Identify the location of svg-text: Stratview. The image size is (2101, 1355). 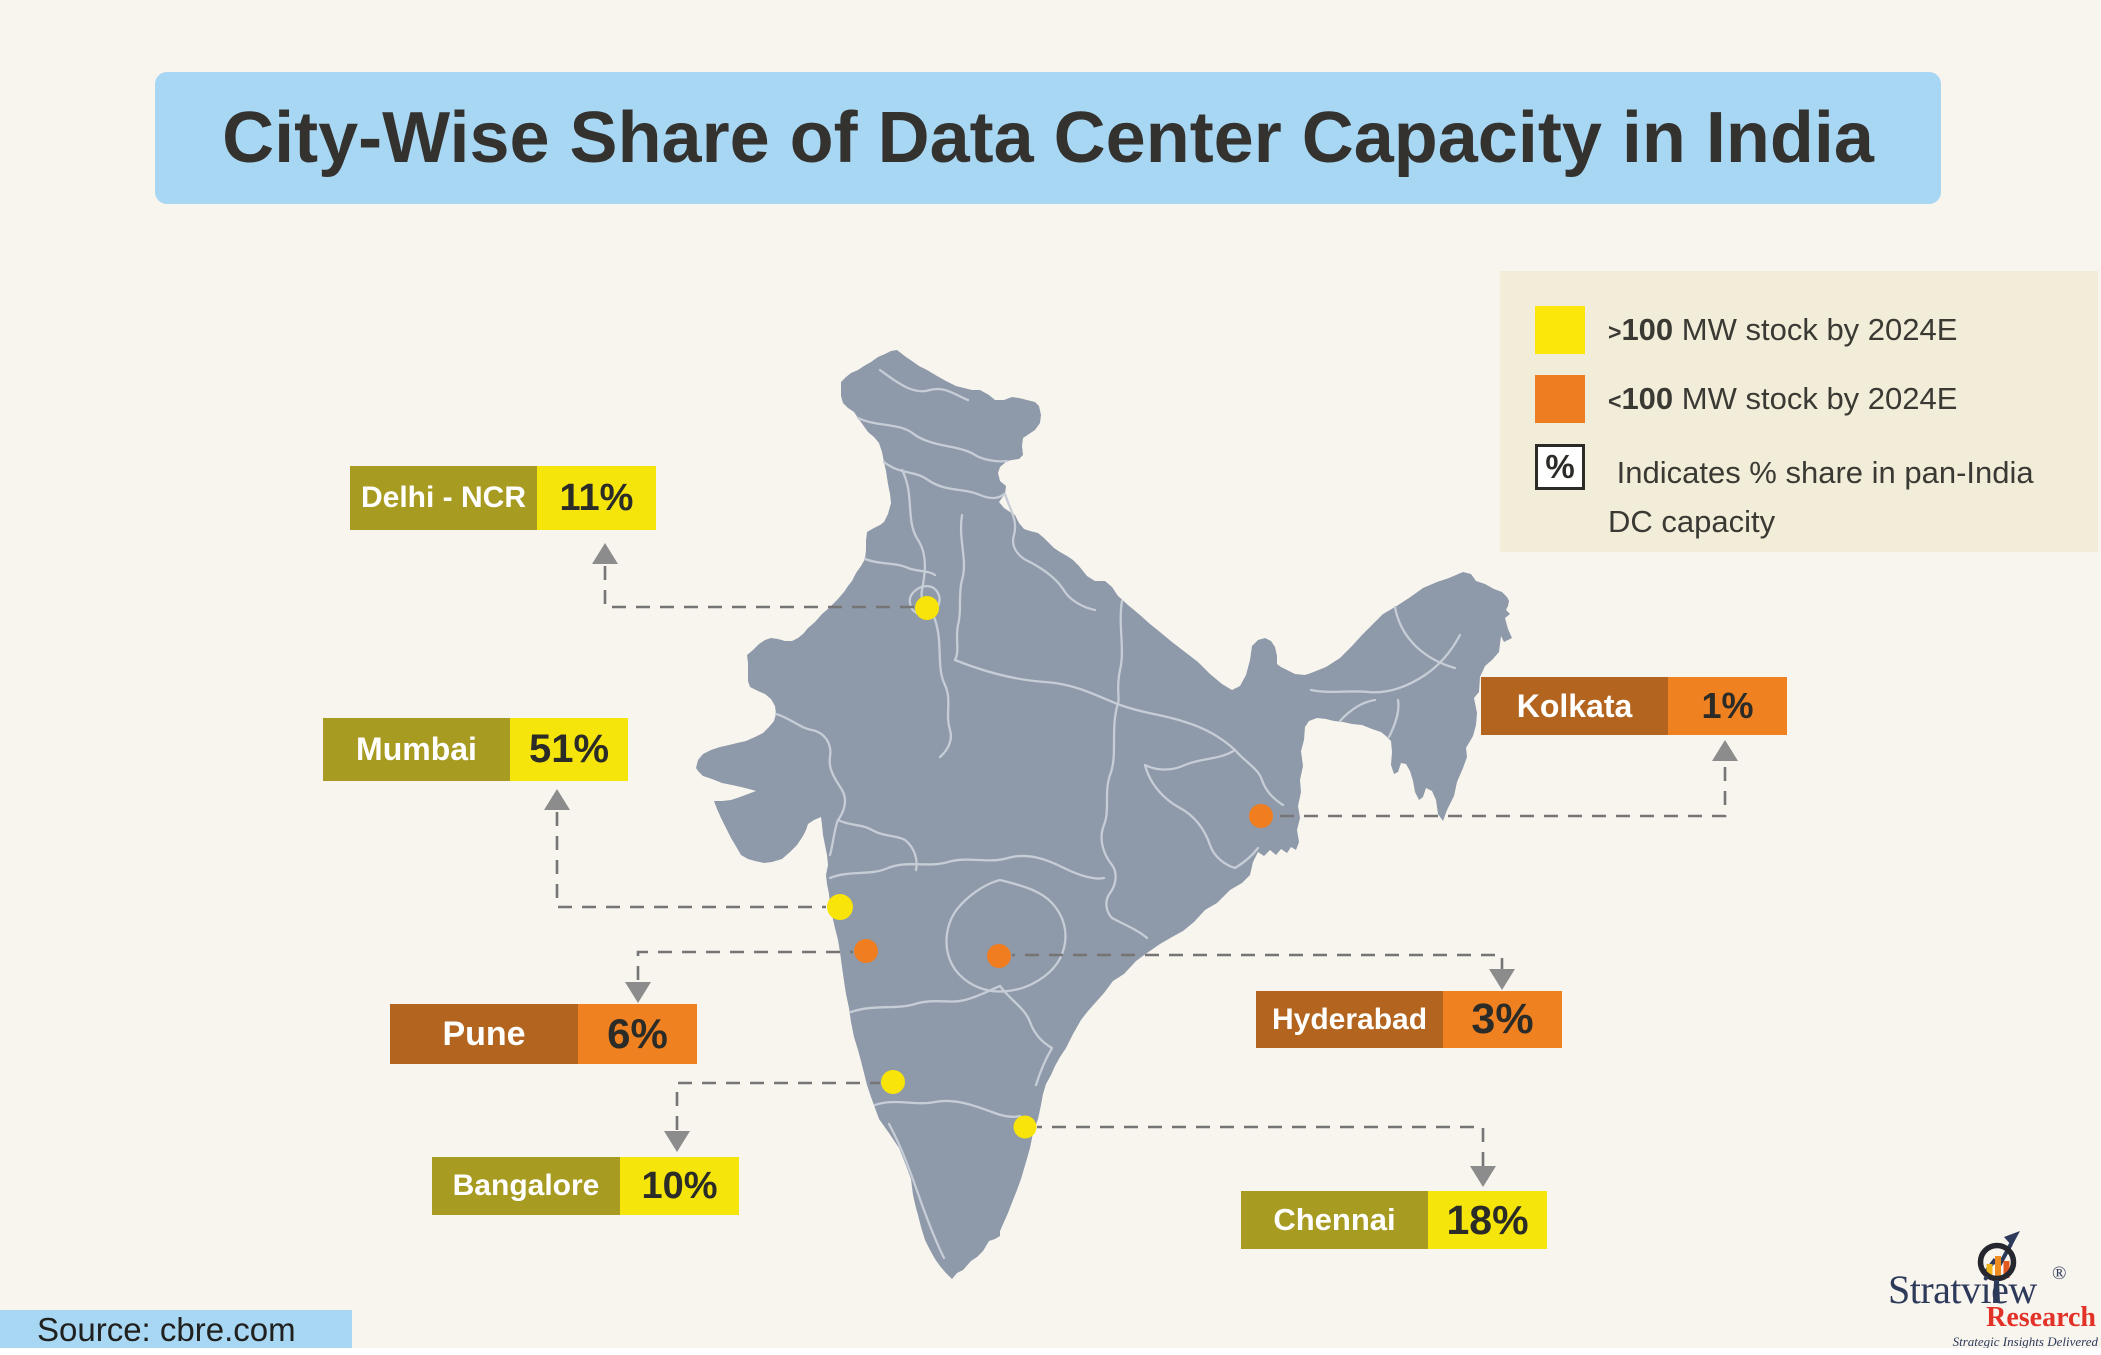
(1962, 1289).